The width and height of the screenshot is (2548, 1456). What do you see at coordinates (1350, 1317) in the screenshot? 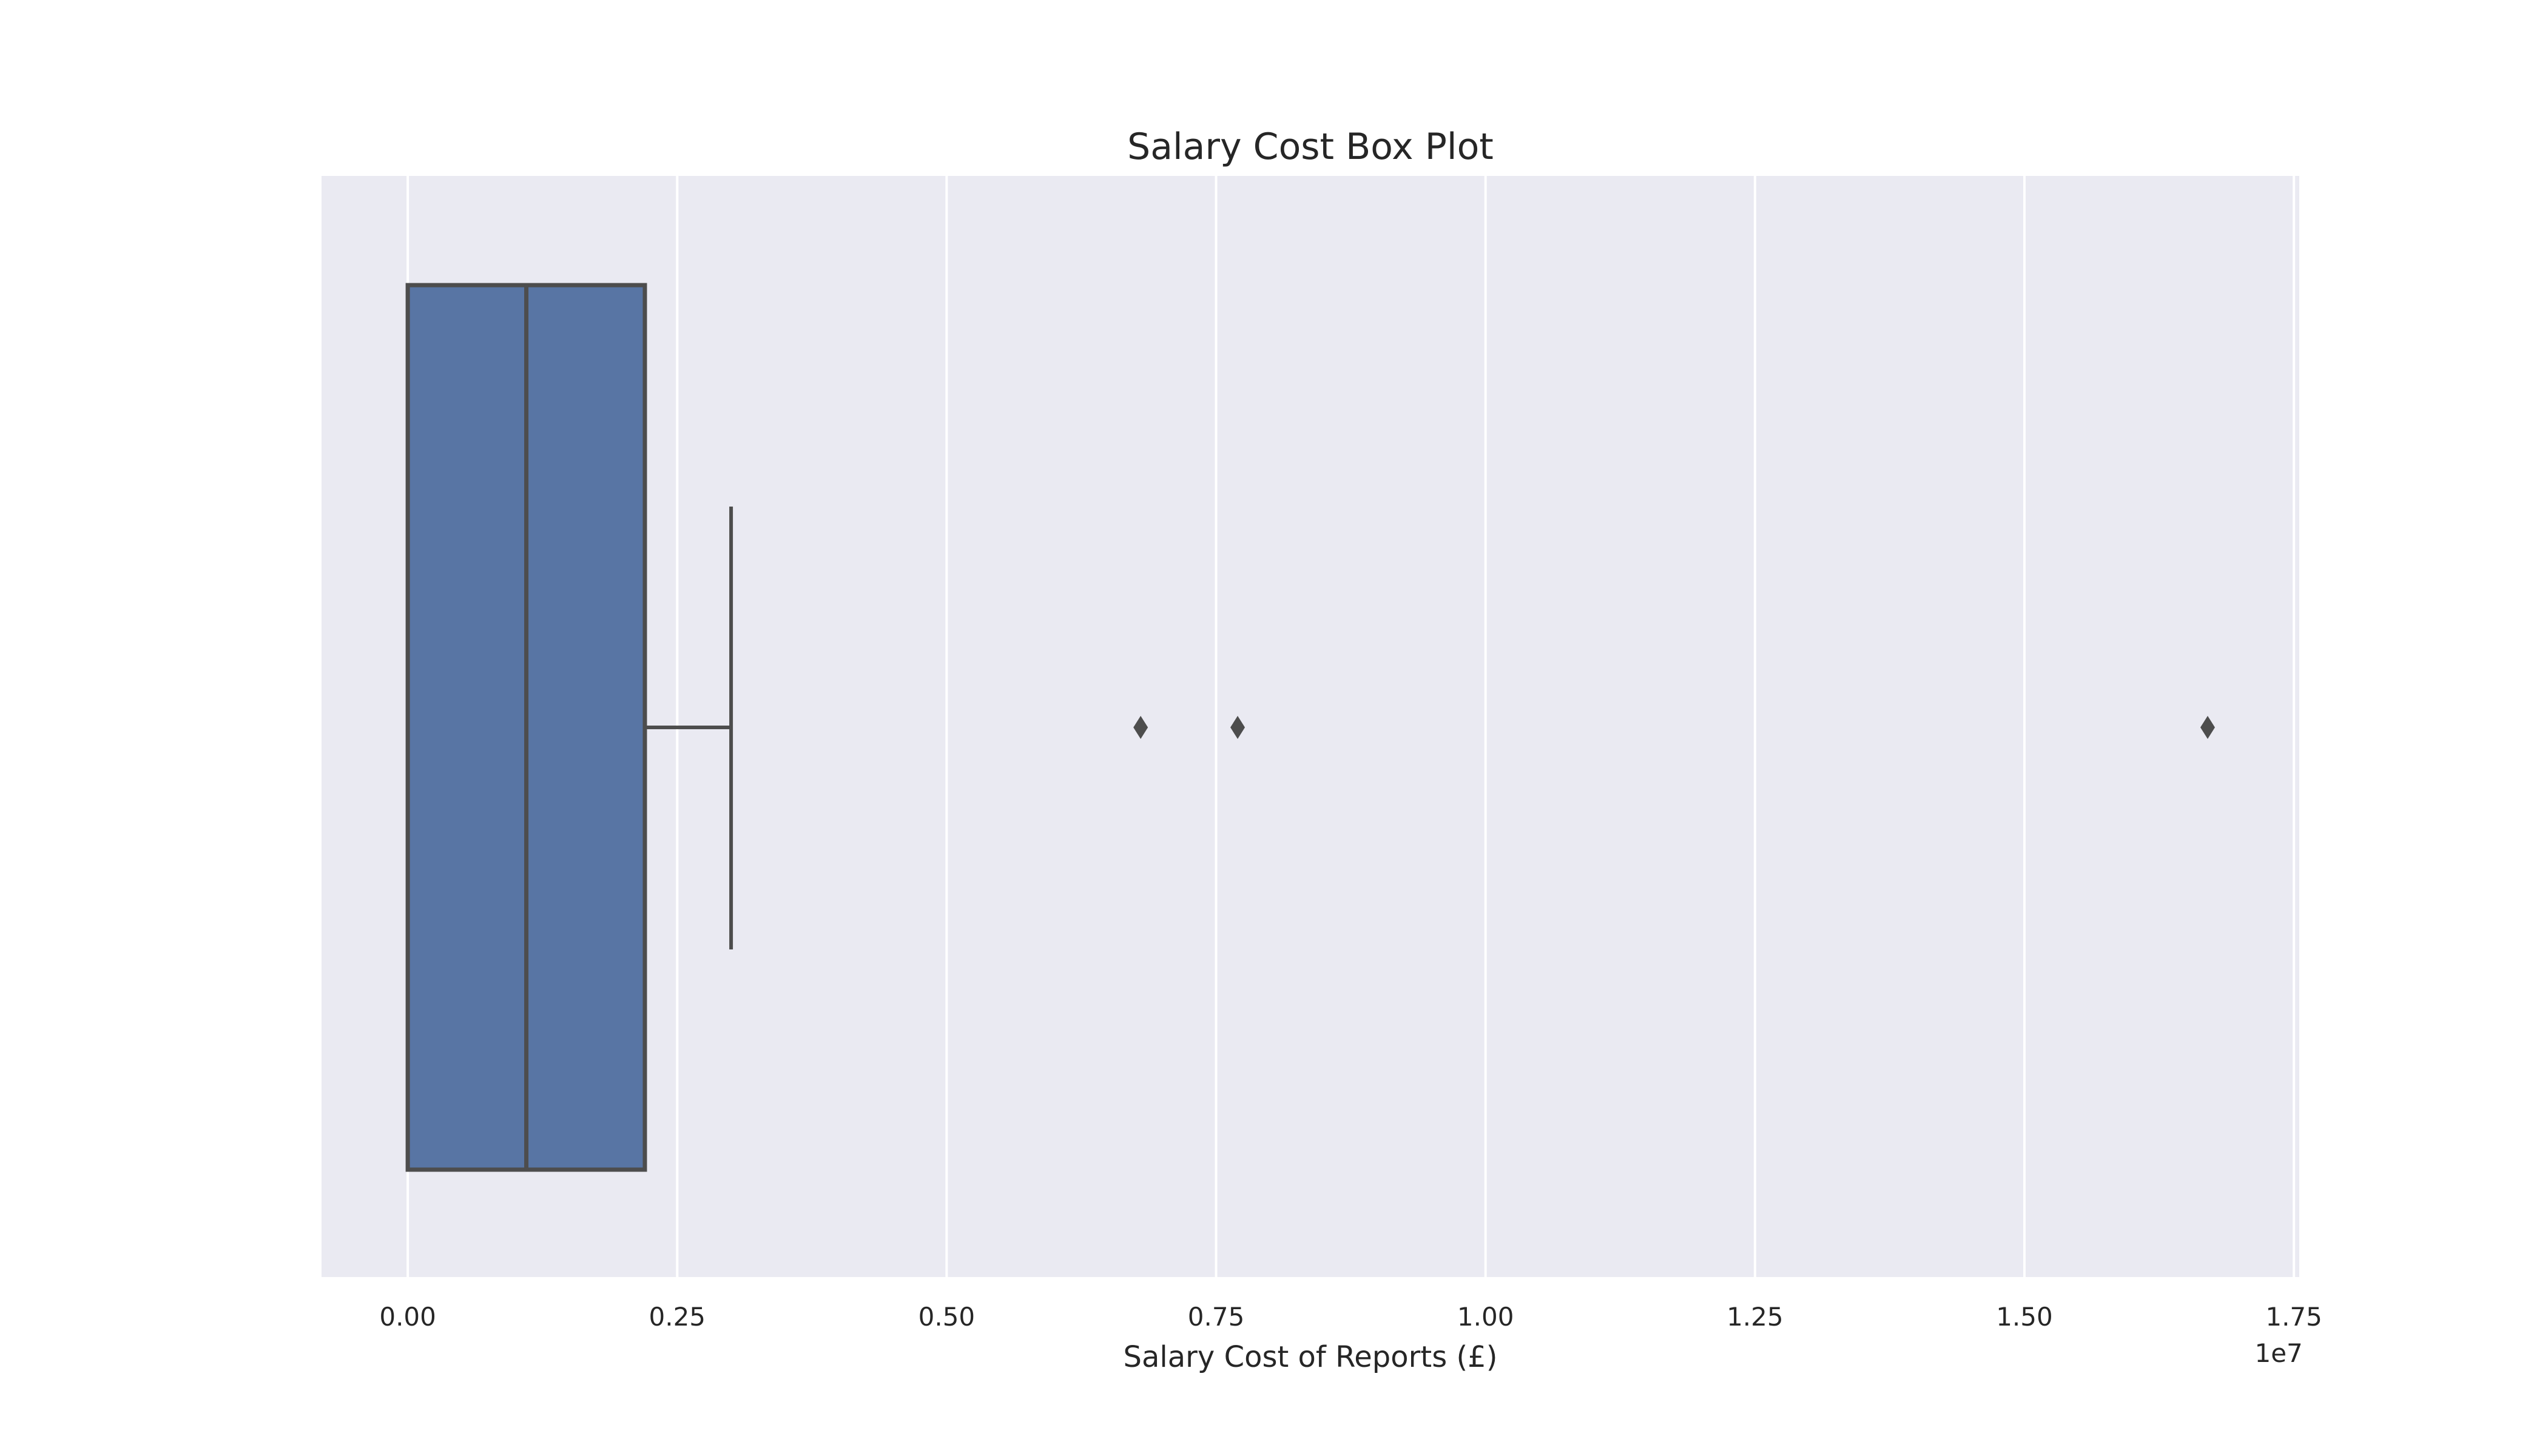
I see `x-tick-labels: 0.00 0.25 0.50 0.75 1.00 1.25 1.50 1.75` at bounding box center [1350, 1317].